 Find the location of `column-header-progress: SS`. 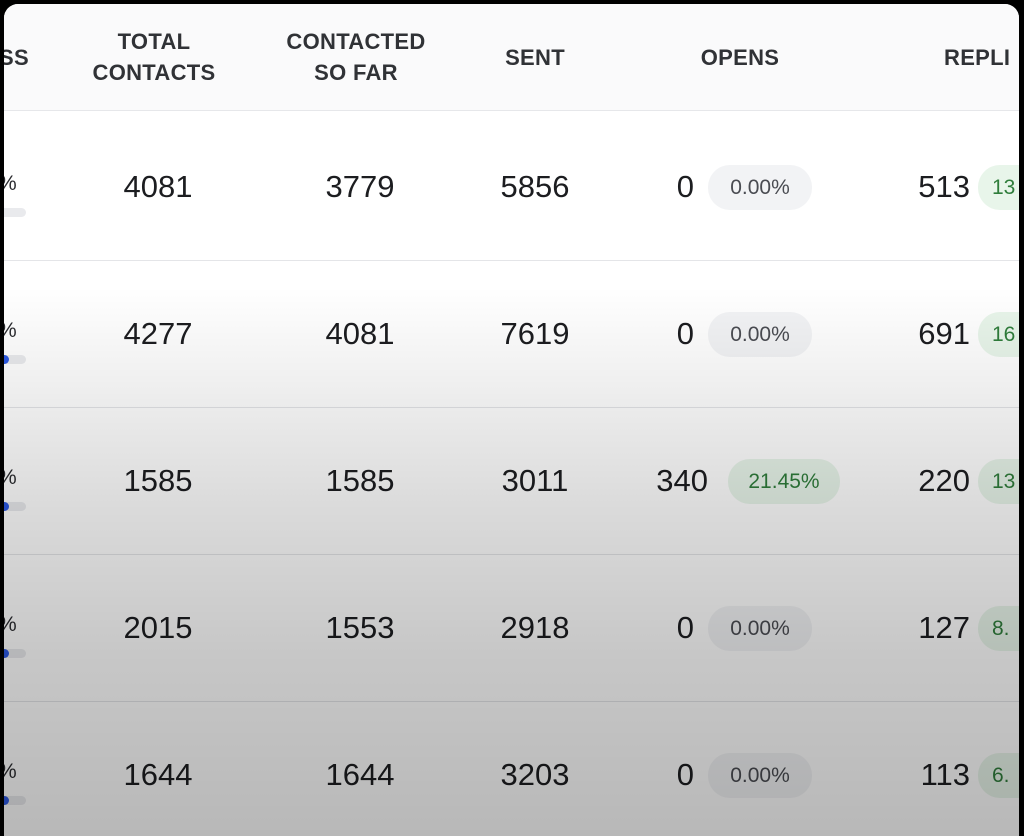

column-header-progress: SS is located at coordinates (16, 57).